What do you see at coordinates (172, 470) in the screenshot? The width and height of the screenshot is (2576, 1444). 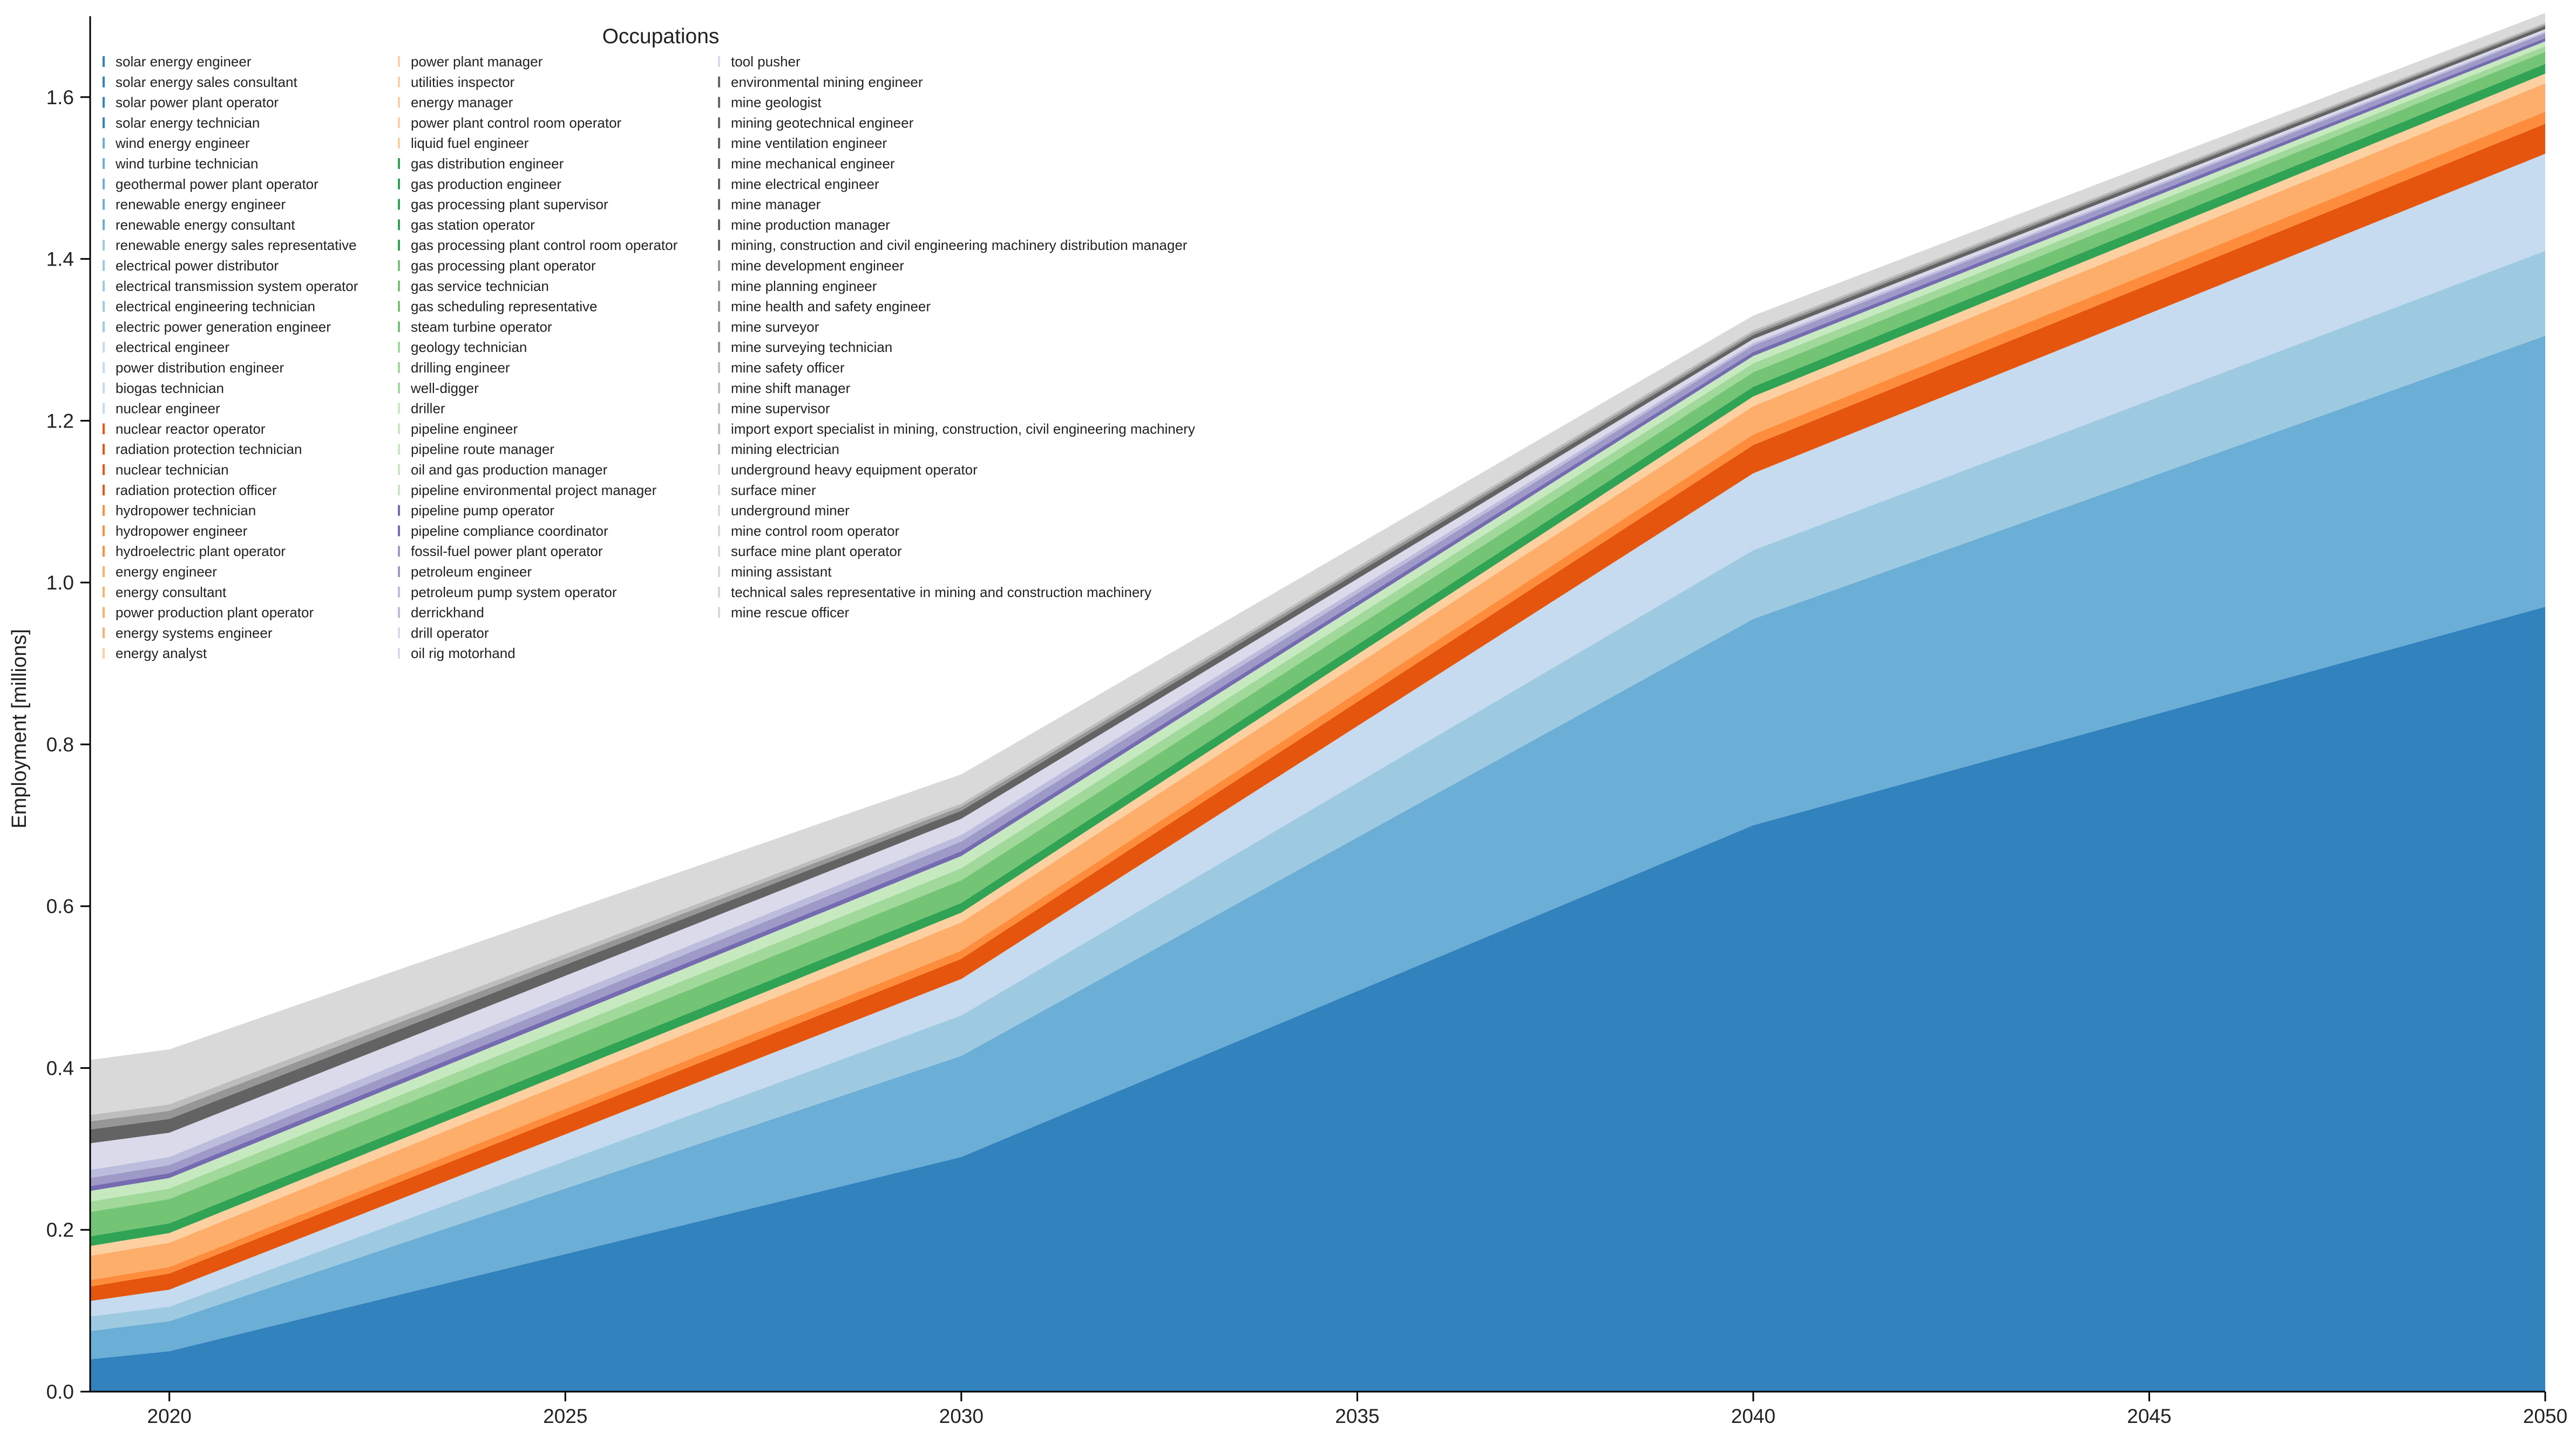 I see `legend-label-nuclear-technician: nuclear technician` at bounding box center [172, 470].